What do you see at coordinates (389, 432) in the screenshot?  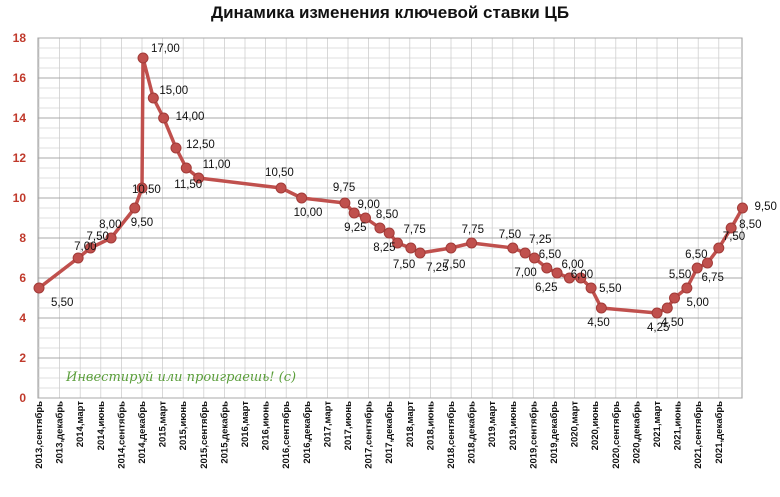 I see `x-tick-label: 2017,декабрь` at bounding box center [389, 432].